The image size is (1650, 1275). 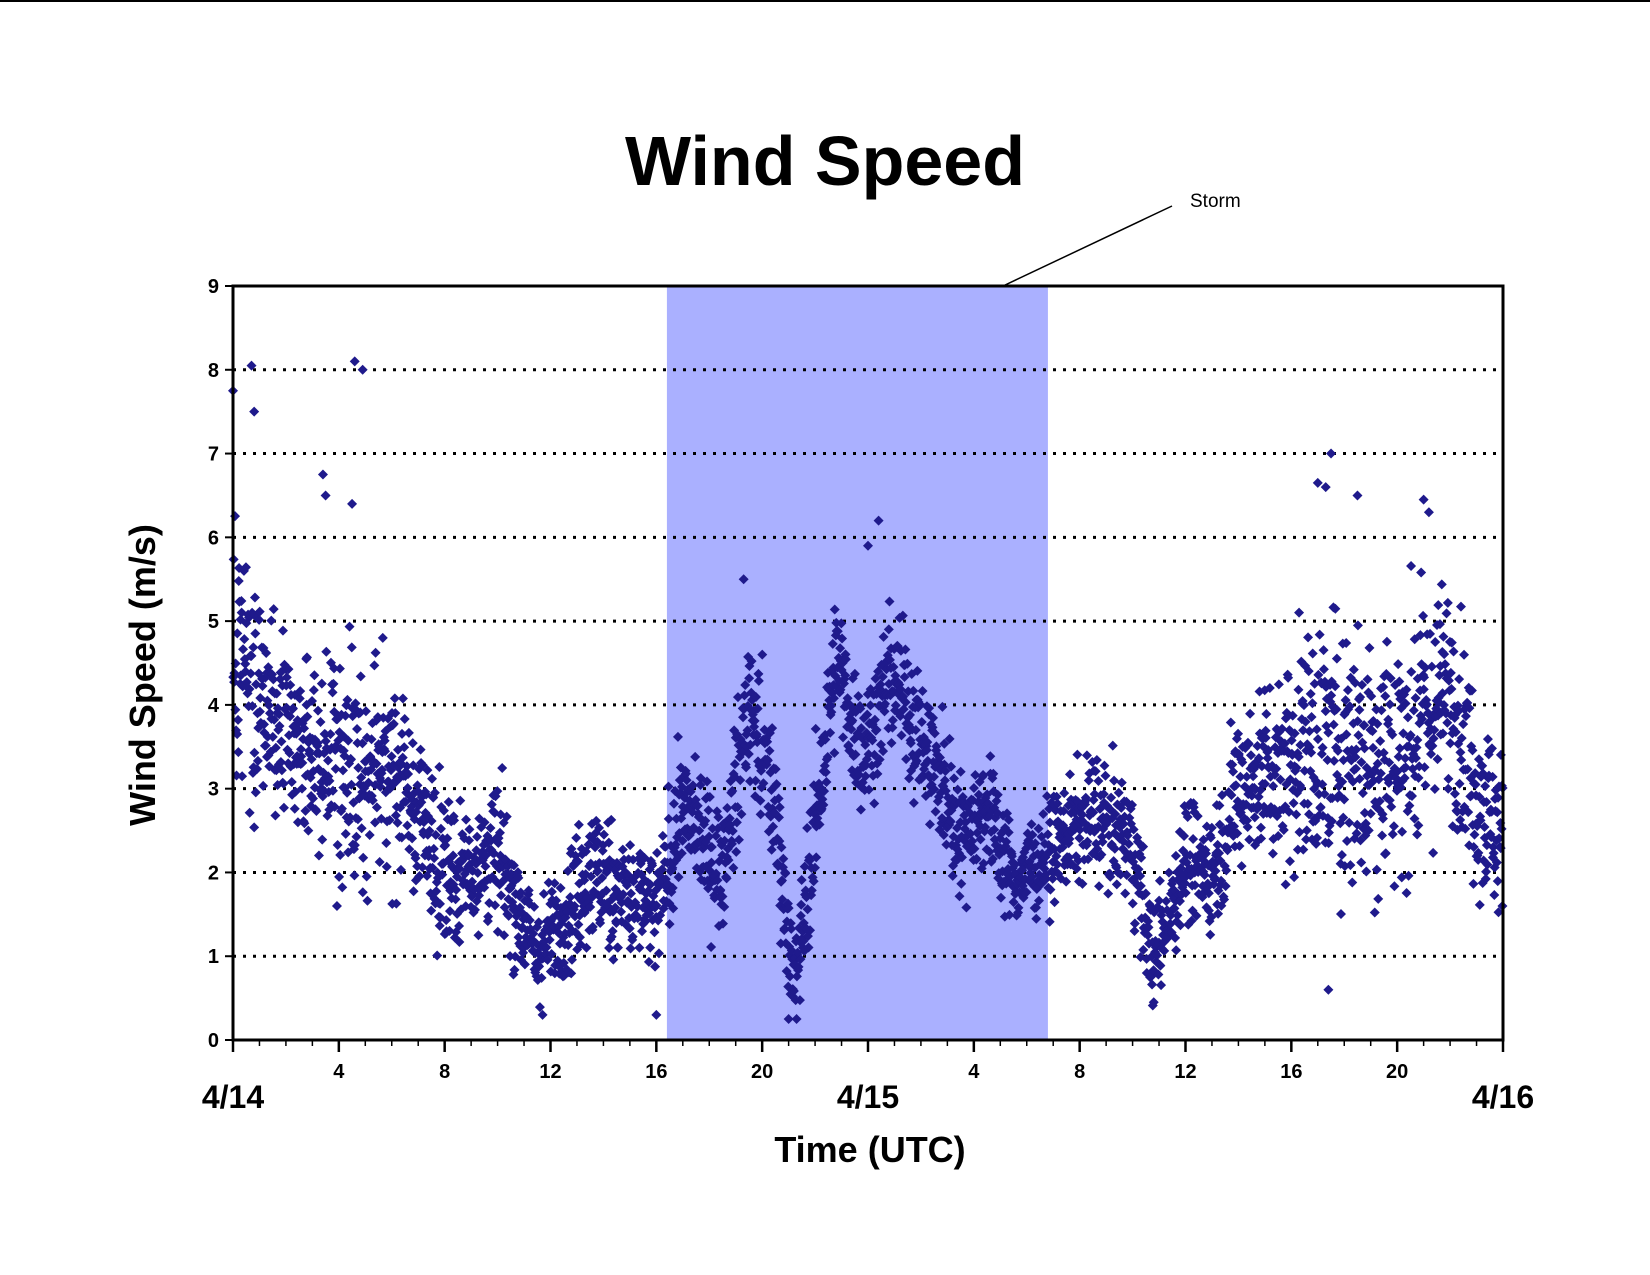 What do you see at coordinates (825, 1) in the screenshot?
I see `top-border-line` at bounding box center [825, 1].